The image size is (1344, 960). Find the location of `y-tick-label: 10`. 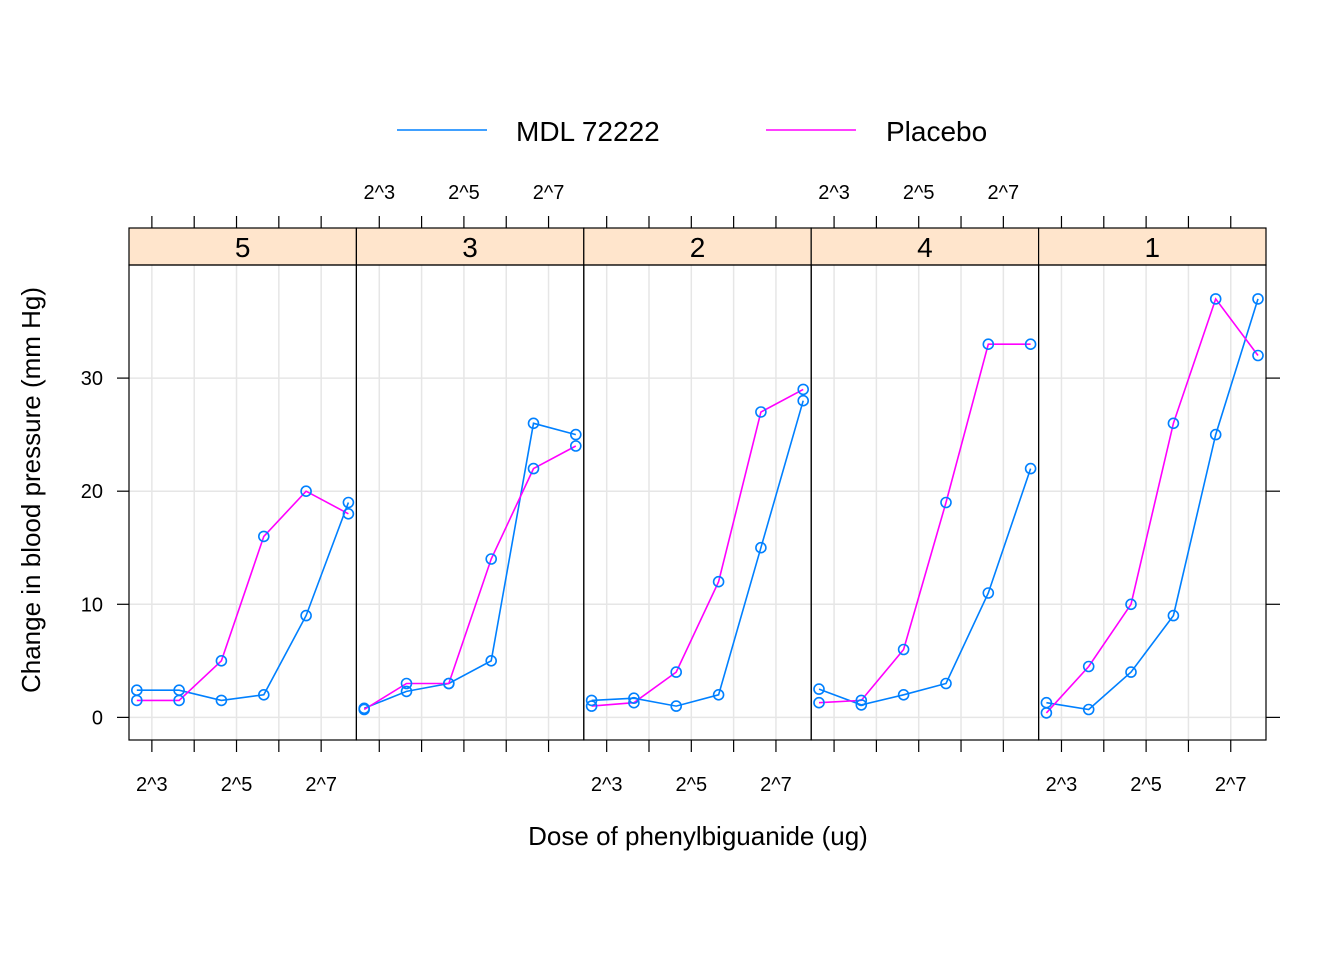

y-tick-label: 10 is located at coordinates (92, 605).